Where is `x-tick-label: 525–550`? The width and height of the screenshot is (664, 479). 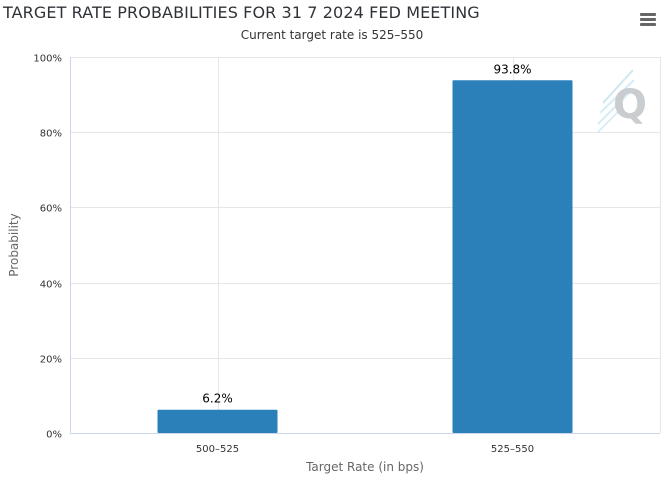
x-tick-label: 525–550 is located at coordinates (512, 449).